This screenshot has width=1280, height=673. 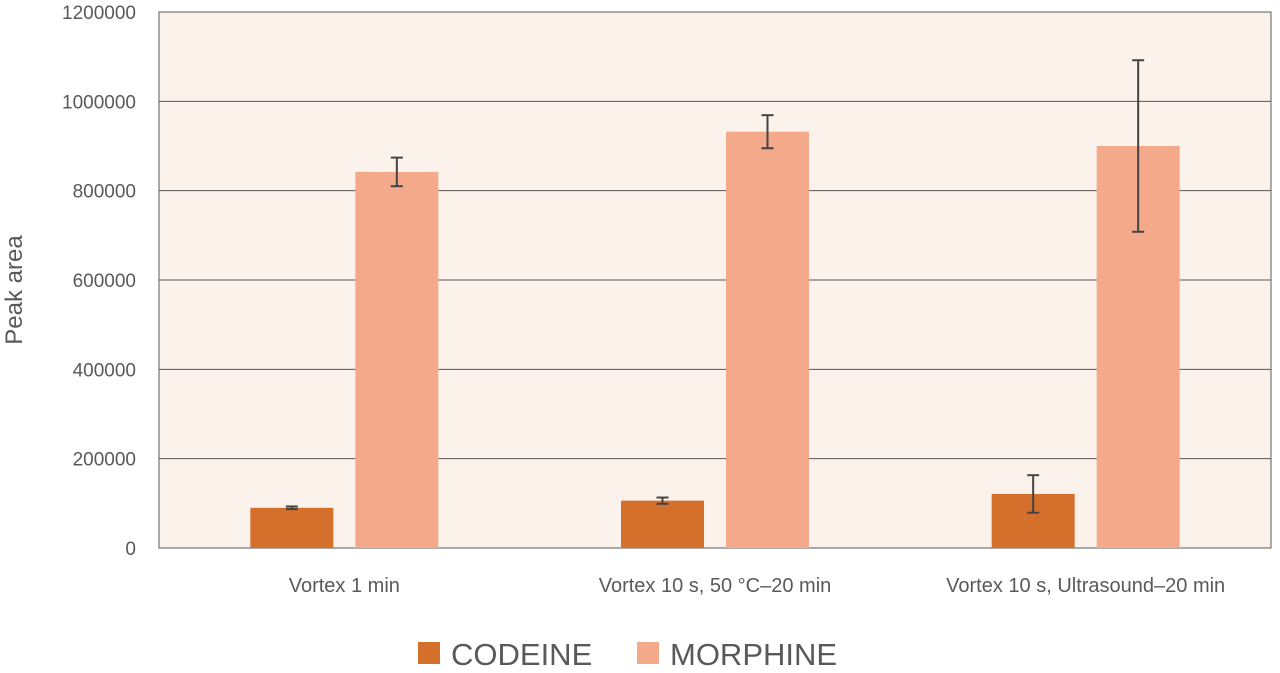 I want to click on legend-item-codeine: CODEINE, so click(x=505, y=654).